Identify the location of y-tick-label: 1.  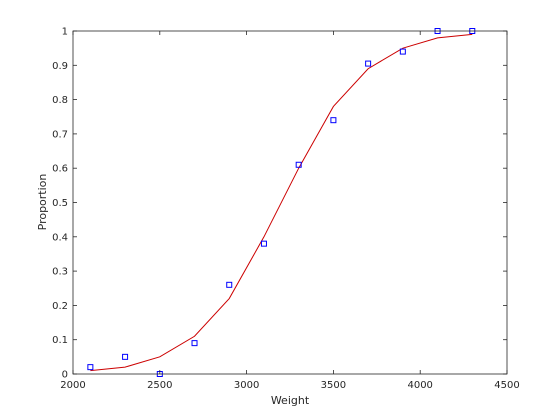
(65, 32).